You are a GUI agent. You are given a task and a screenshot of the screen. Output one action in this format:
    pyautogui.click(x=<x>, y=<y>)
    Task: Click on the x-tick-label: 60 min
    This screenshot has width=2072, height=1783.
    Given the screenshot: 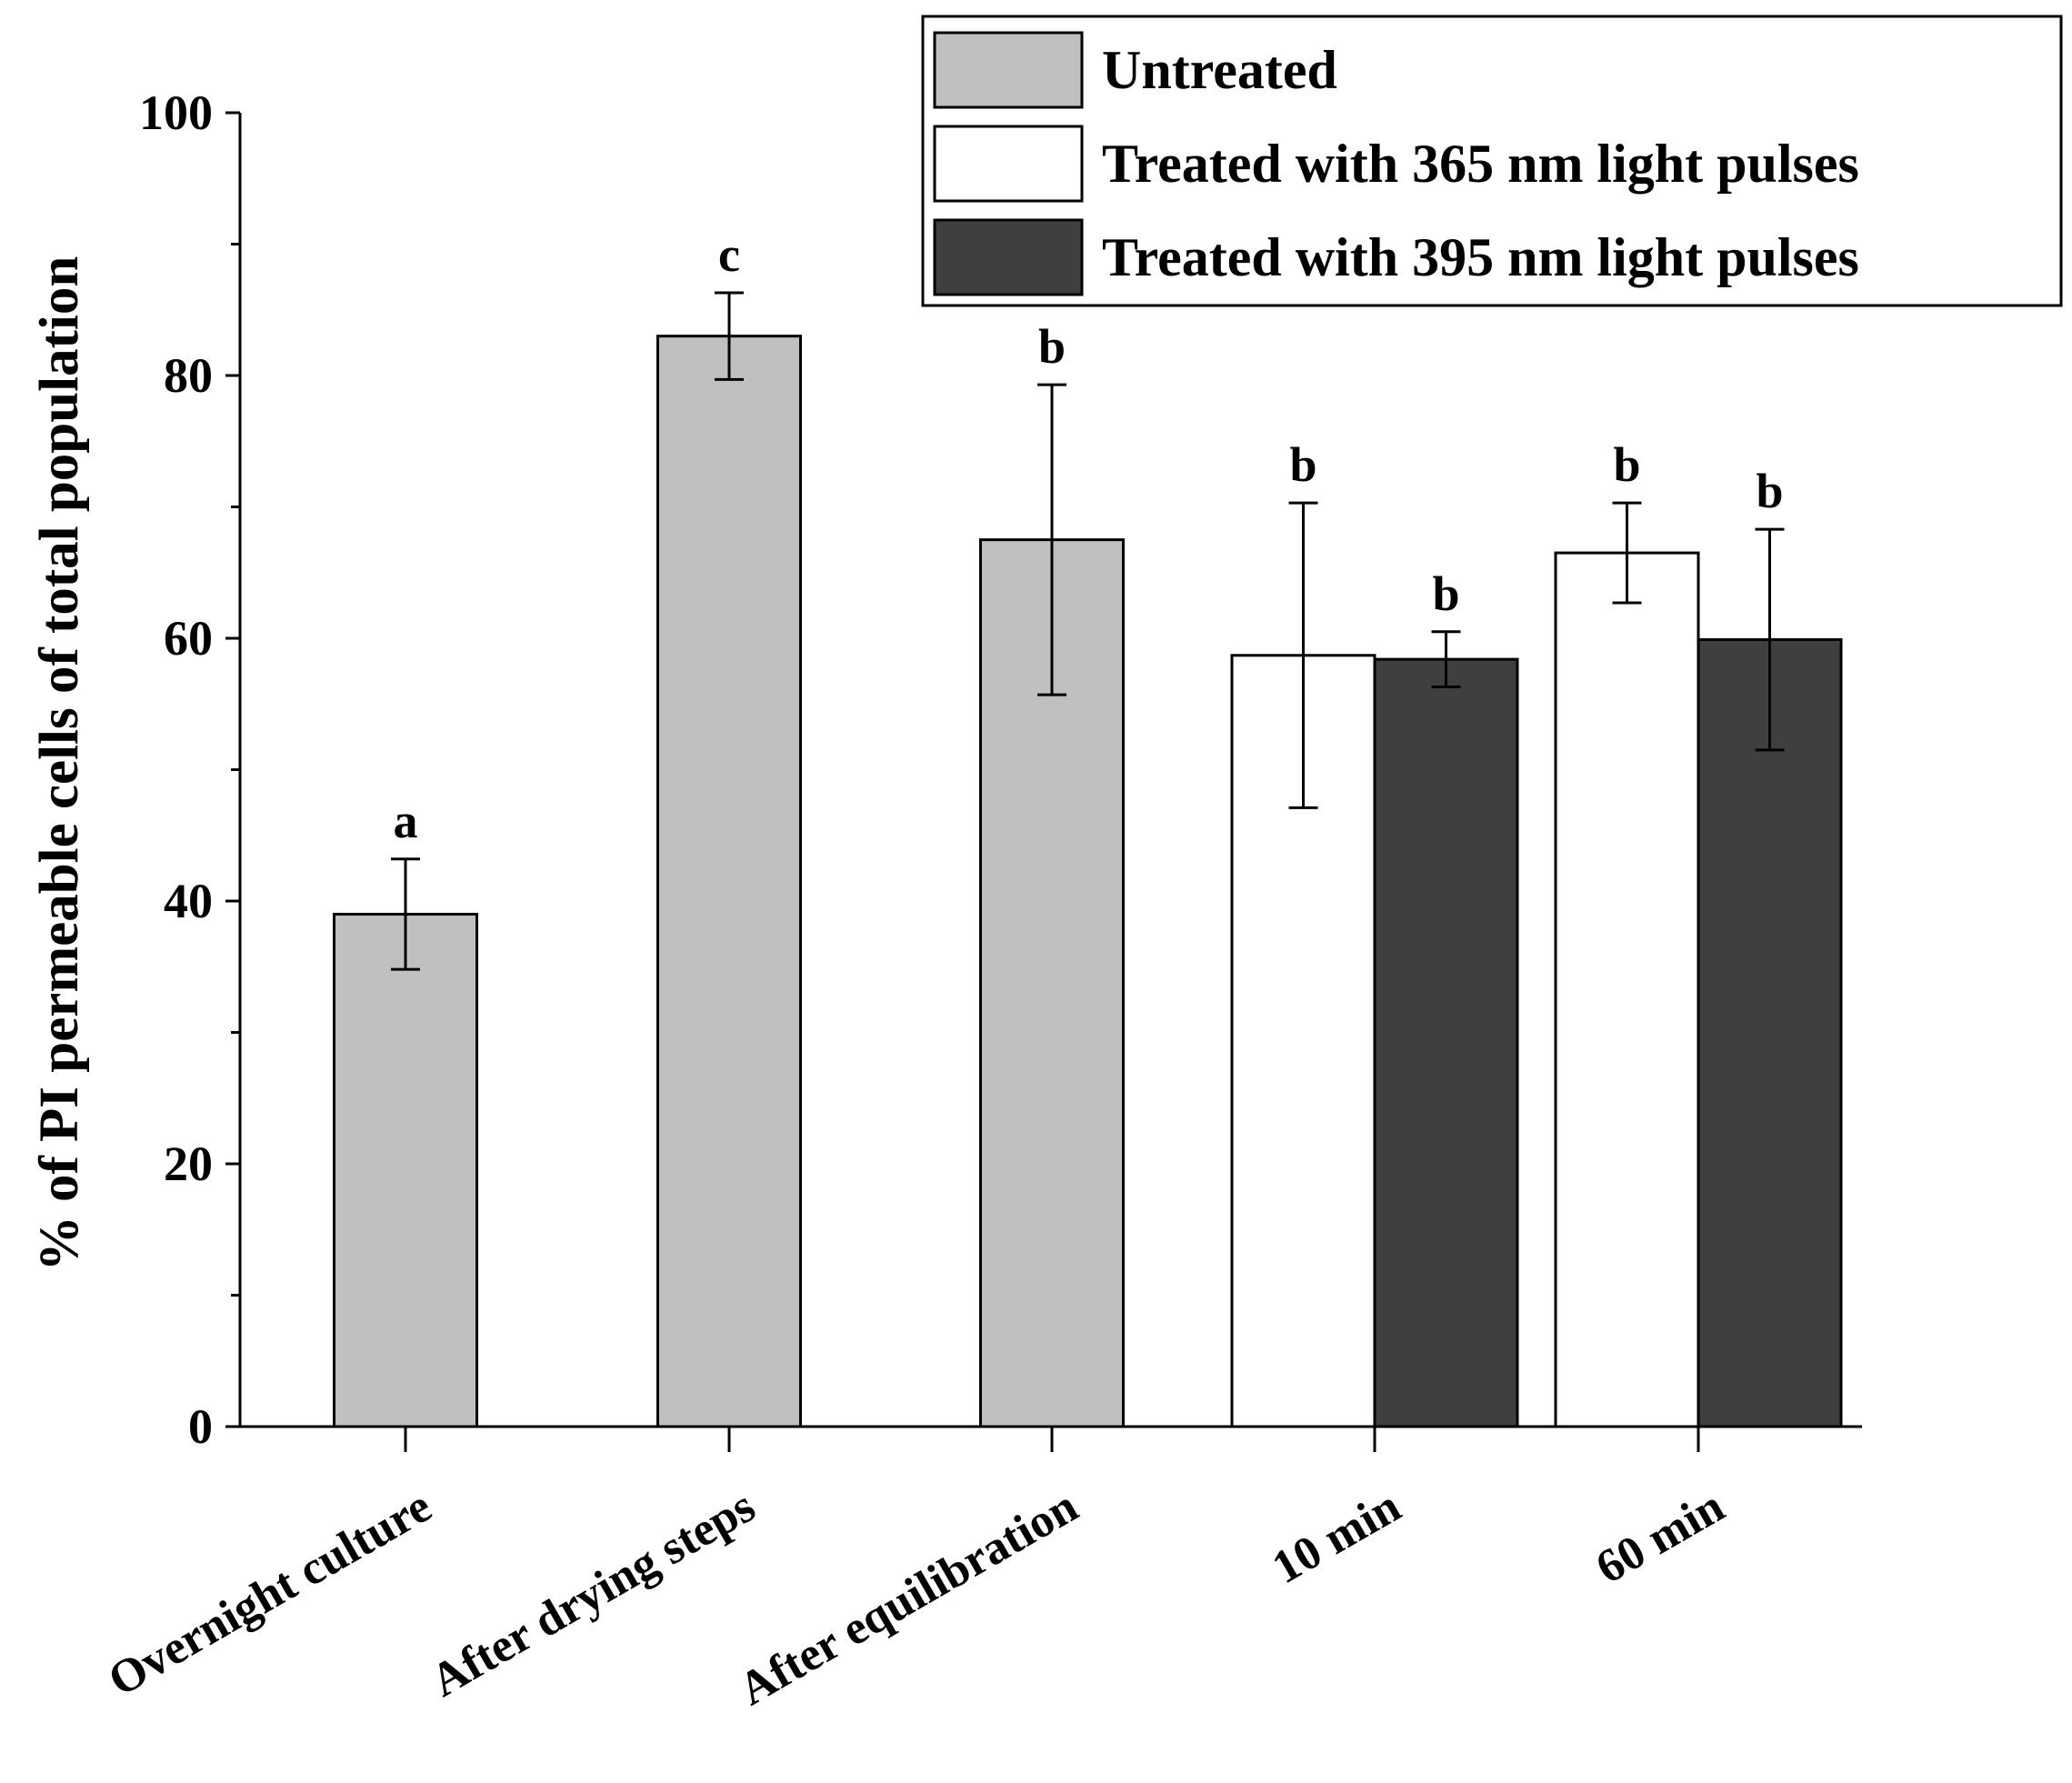 What is the action you would take?
    pyautogui.click(x=1660, y=1537)
    